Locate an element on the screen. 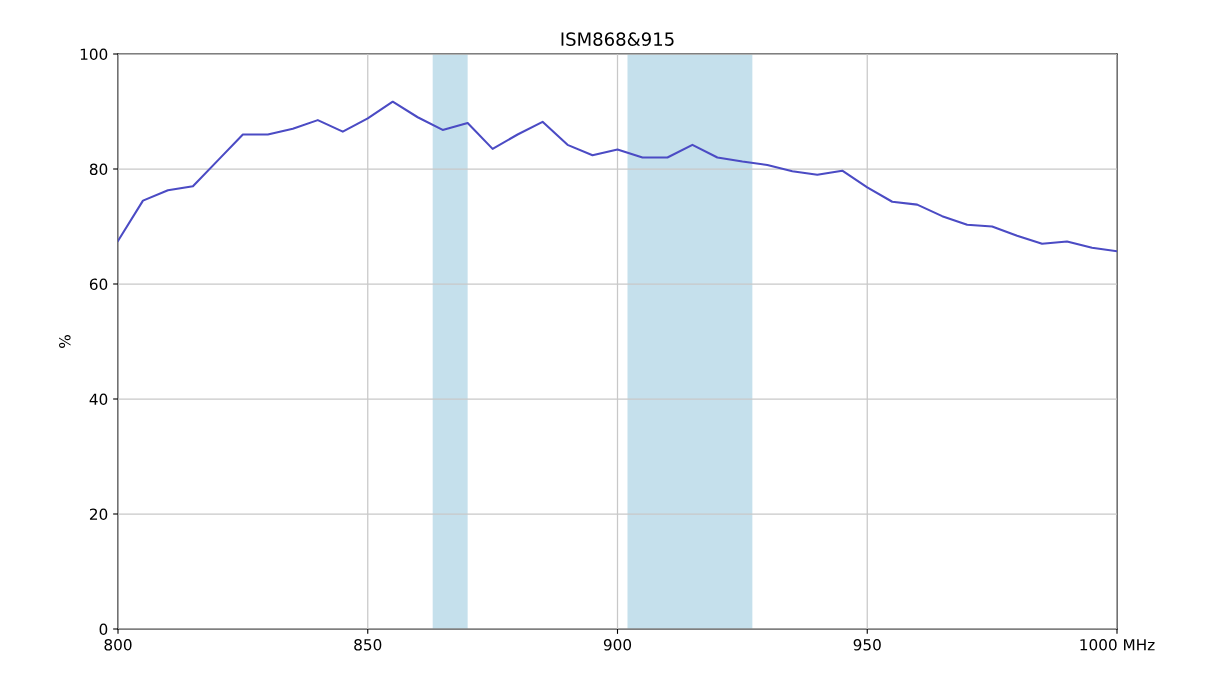  x-tick-label: 1000 MHz is located at coordinates (1117, 644).